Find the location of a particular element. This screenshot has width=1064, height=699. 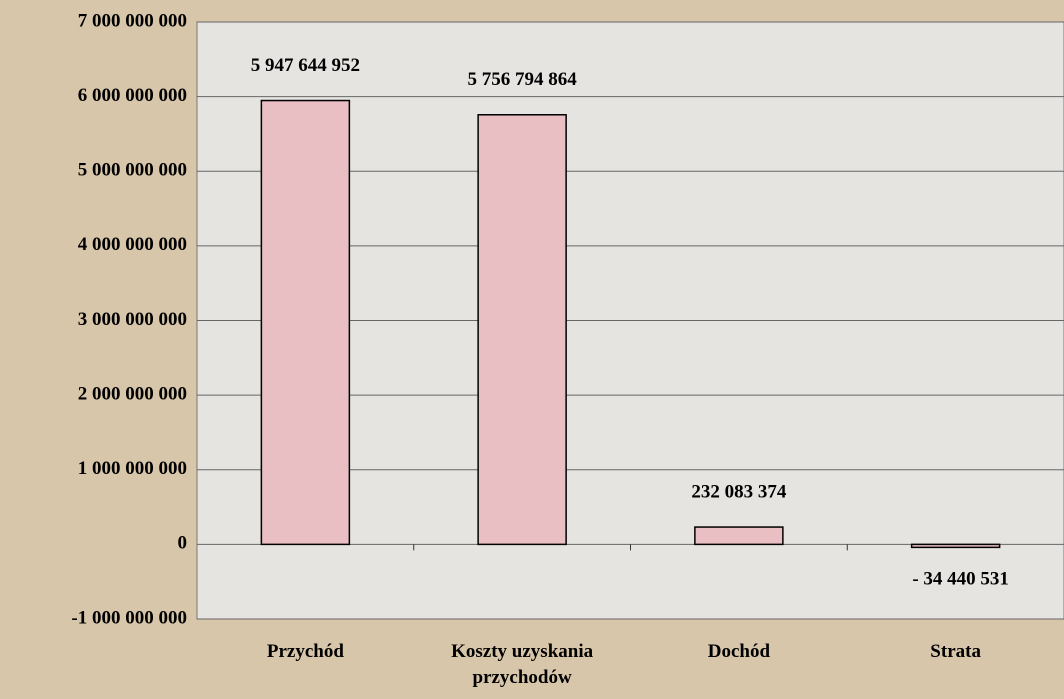

y-tick-label: -1 000 000 000 is located at coordinates (129, 617).